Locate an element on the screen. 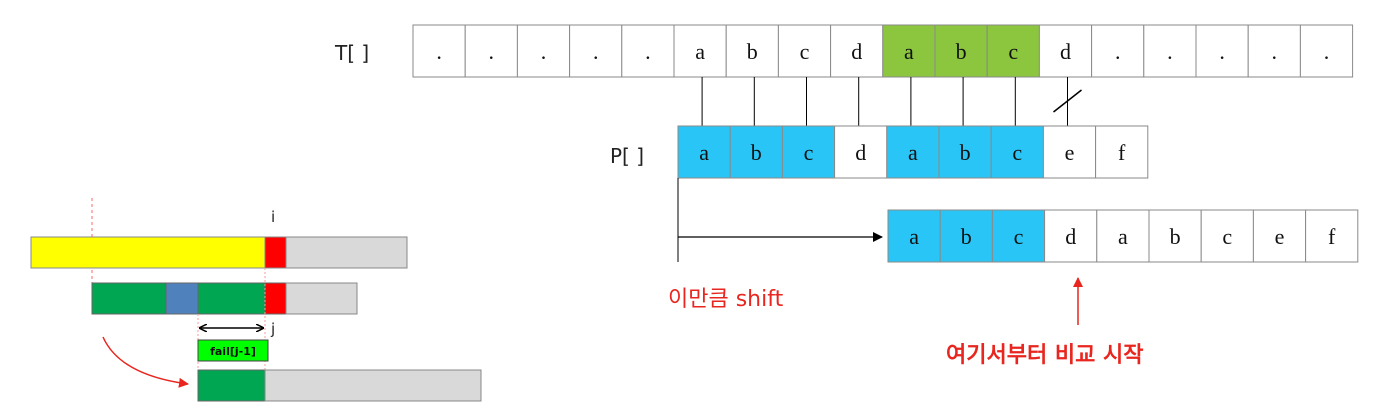  text-array-cell-text-8: d is located at coordinates (856, 51).